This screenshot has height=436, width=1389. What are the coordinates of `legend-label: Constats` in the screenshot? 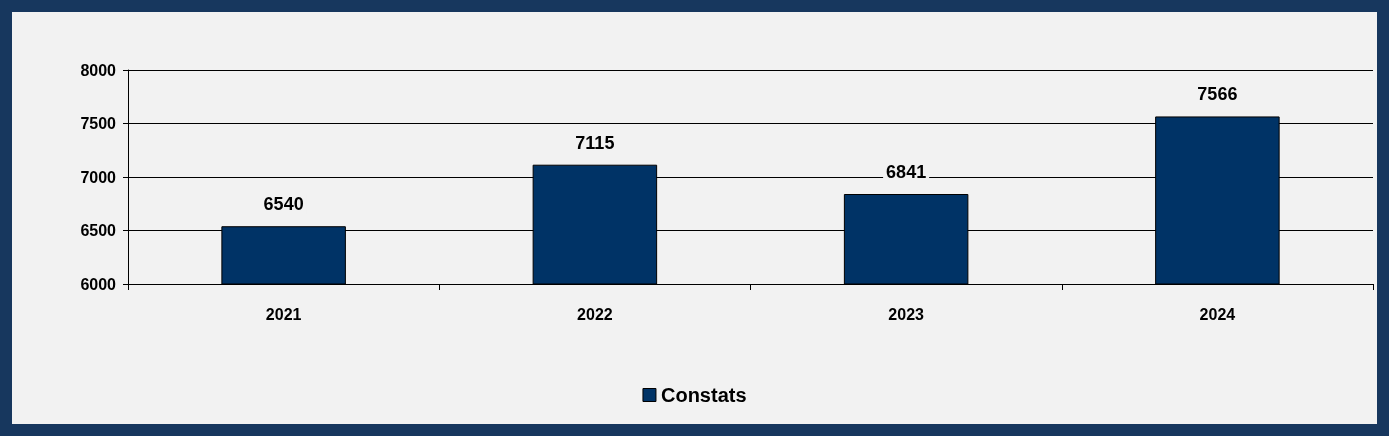 It's located at (703, 395).